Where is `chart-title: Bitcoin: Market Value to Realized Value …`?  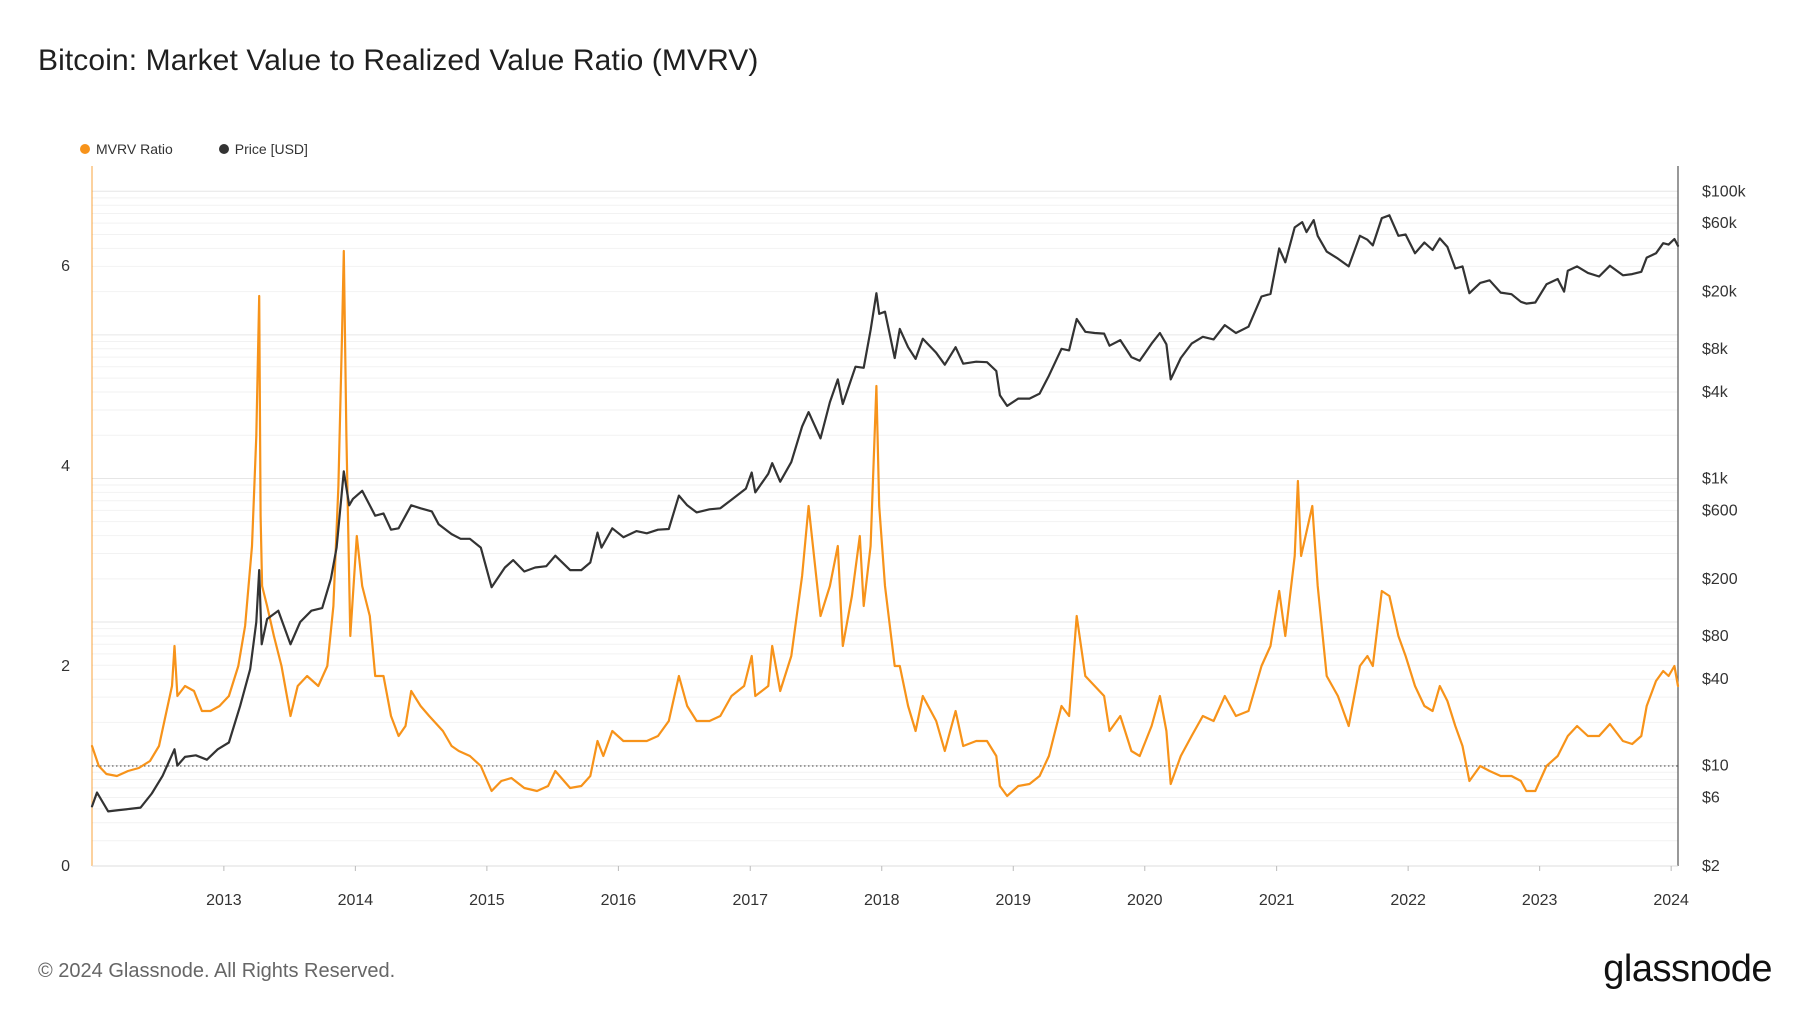 chart-title: Bitcoin: Market Value to Realized Value … is located at coordinates (398, 60).